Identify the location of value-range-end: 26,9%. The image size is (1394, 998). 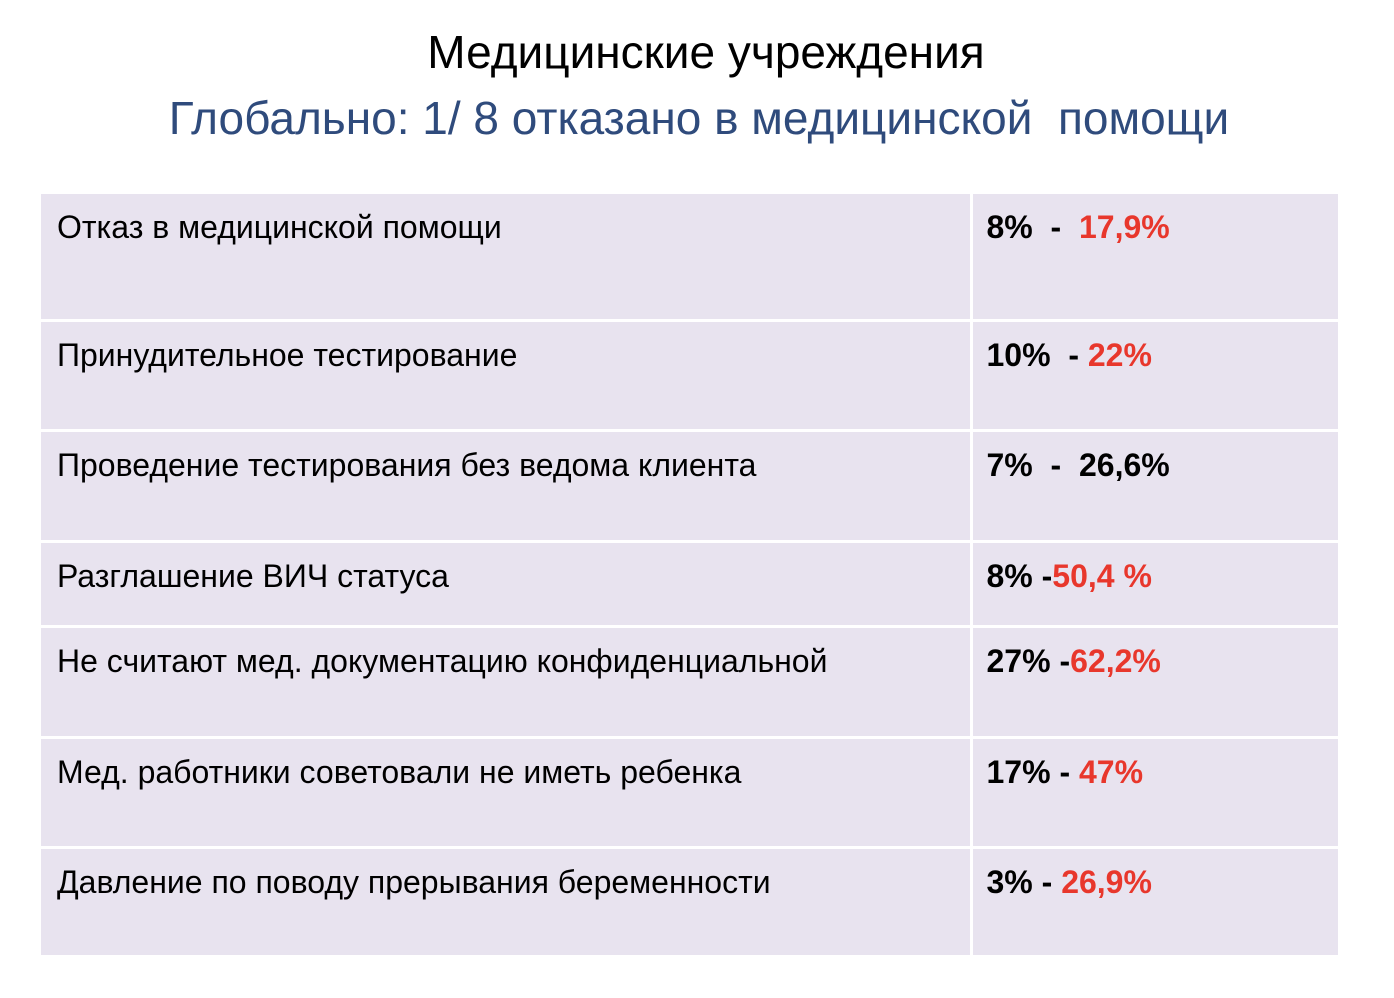
(1106, 881).